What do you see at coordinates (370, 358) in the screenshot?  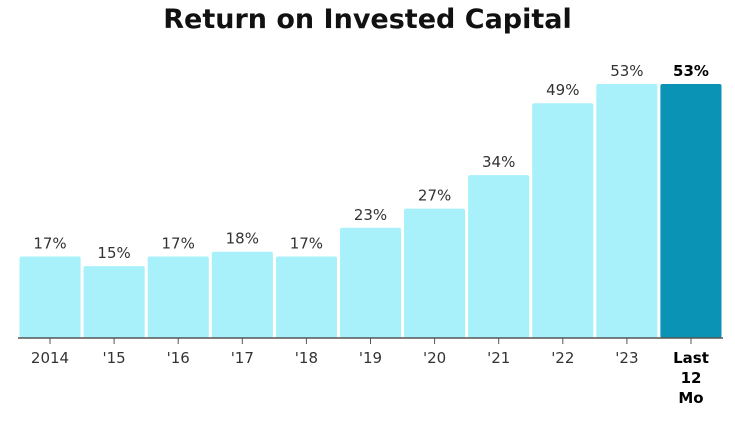 I see `x-tick-label-5: '19` at bounding box center [370, 358].